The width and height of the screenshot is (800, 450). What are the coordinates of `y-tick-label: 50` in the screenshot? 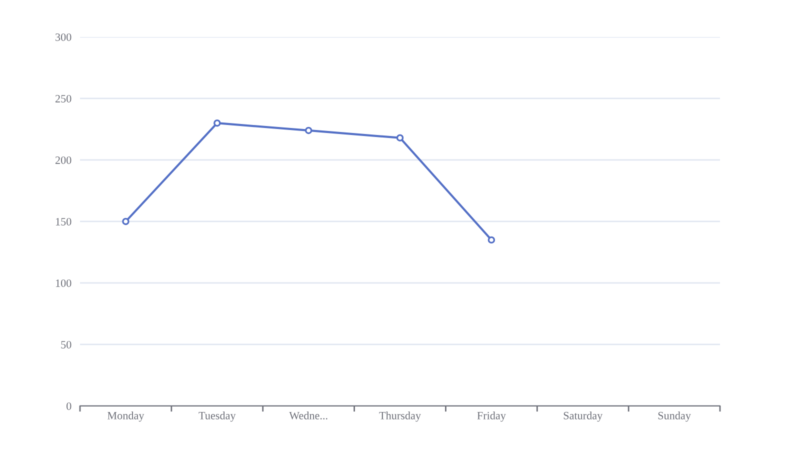 It's located at (66, 344).